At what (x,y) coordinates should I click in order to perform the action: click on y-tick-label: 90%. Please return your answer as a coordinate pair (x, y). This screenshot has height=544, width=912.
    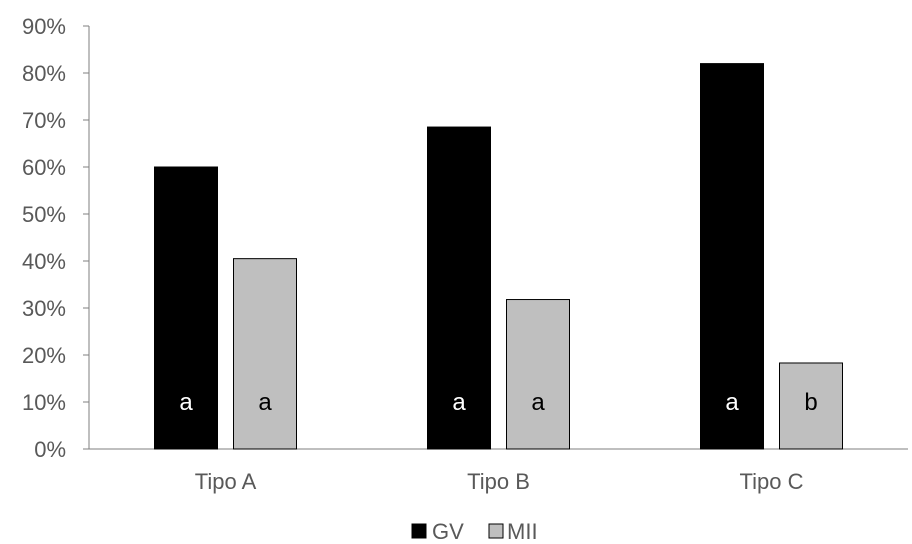
    Looking at the image, I should click on (44, 26).